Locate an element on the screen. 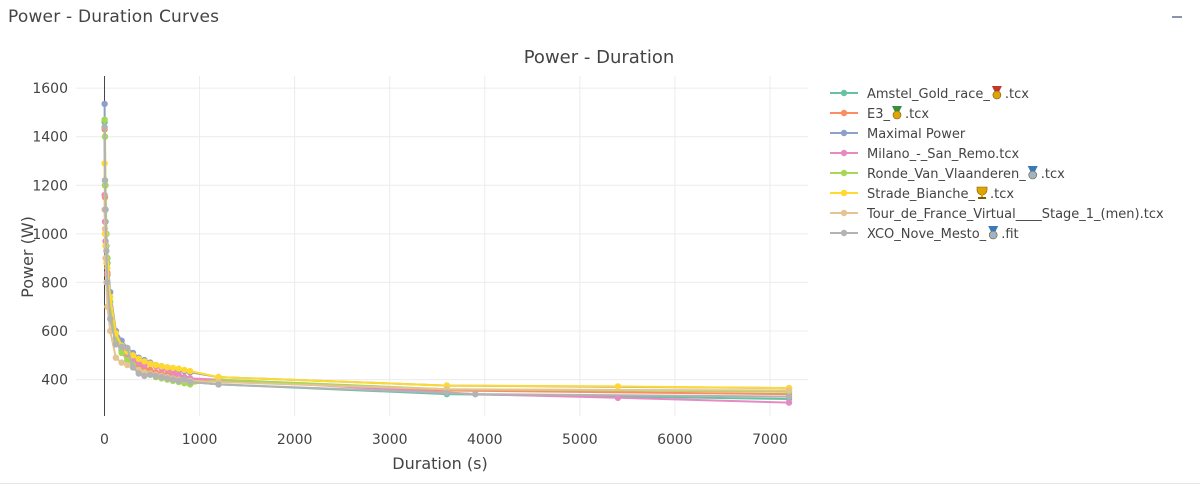  x-tick-label: 4000 is located at coordinates (485, 440).